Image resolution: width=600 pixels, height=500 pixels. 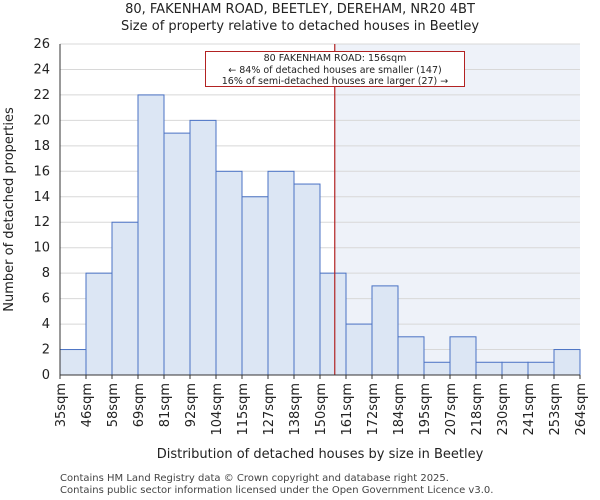 What do you see at coordinates (46, 273) in the screenshot?
I see `y-tick-label: 8` at bounding box center [46, 273].